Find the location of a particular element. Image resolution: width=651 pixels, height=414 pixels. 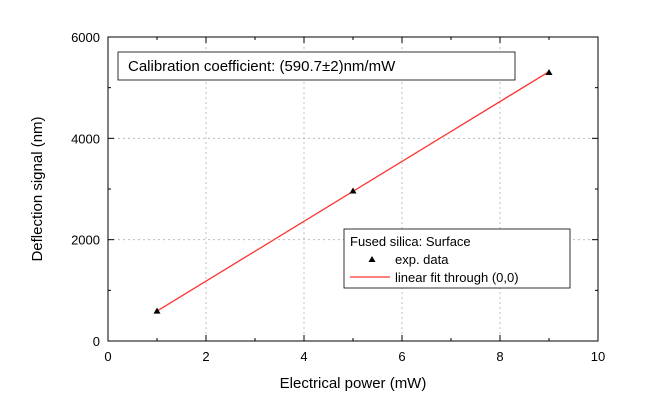

x-tick-label: 2 is located at coordinates (205, 356).